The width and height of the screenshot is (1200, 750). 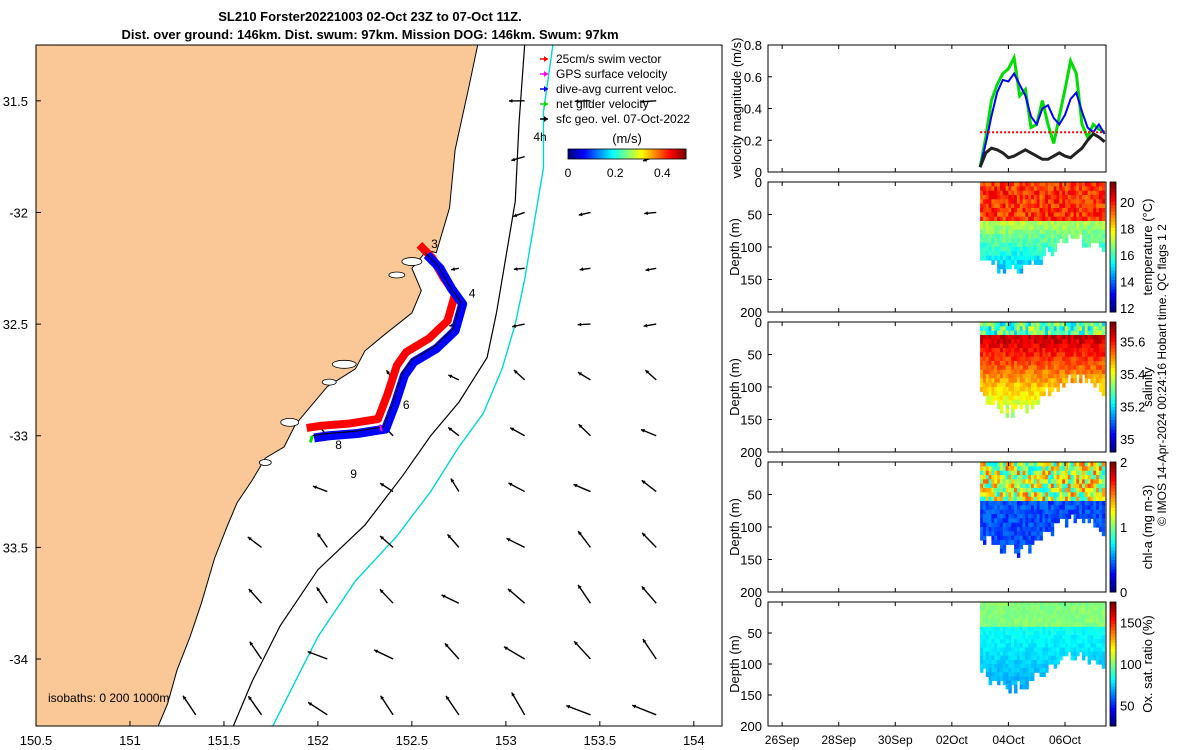 I want to click on panel-y-tick-label: 200, so click(x=751, y=312).